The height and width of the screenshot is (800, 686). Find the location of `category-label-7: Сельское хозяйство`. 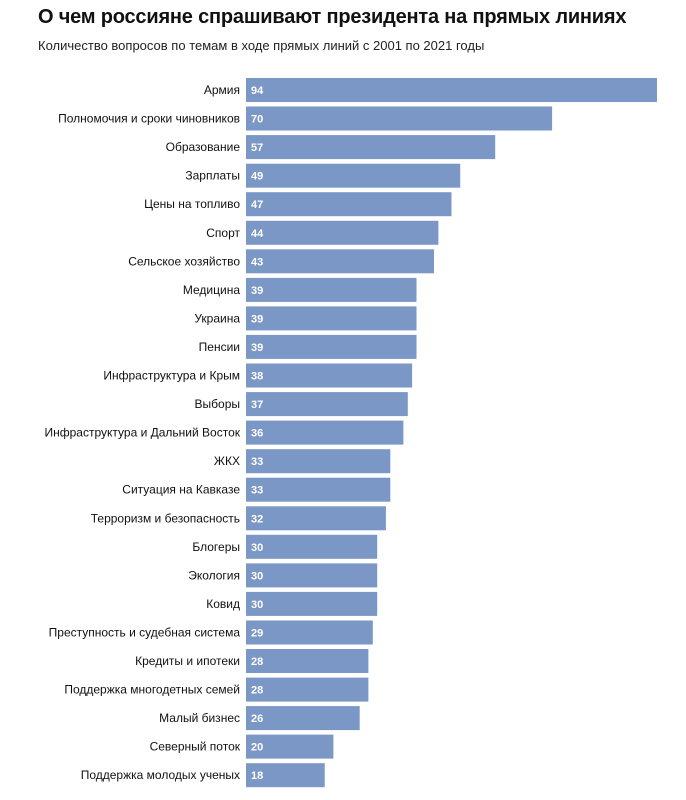

category-label-7: Сельское хозяйство is located at coordinates (184, 261).